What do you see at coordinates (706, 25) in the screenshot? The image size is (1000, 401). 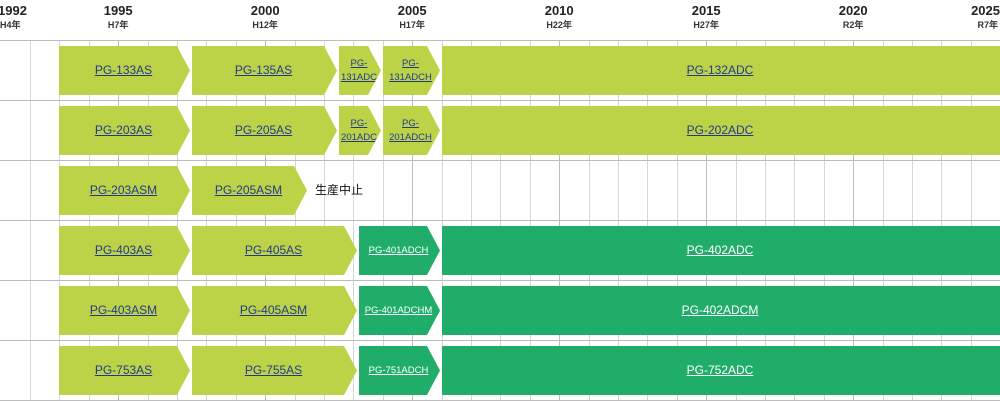 I see `era-label: H27年` at bounding box center [706, 25].